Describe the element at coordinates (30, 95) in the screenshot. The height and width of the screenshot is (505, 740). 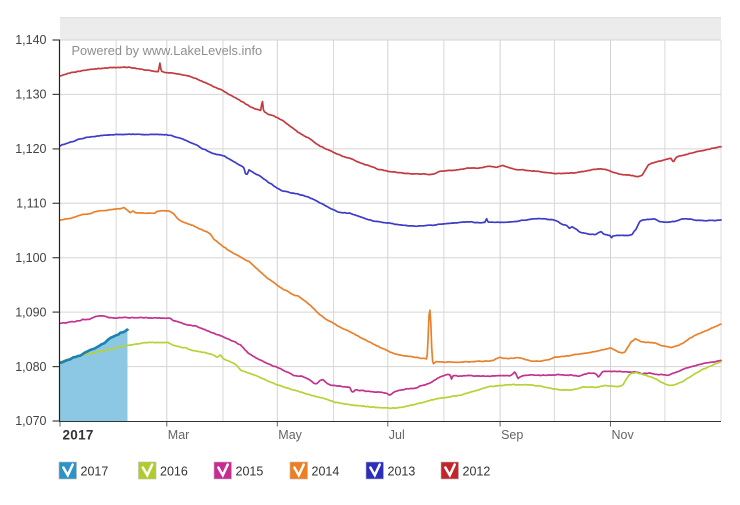
I see `svg-text: 1,130` at that location.